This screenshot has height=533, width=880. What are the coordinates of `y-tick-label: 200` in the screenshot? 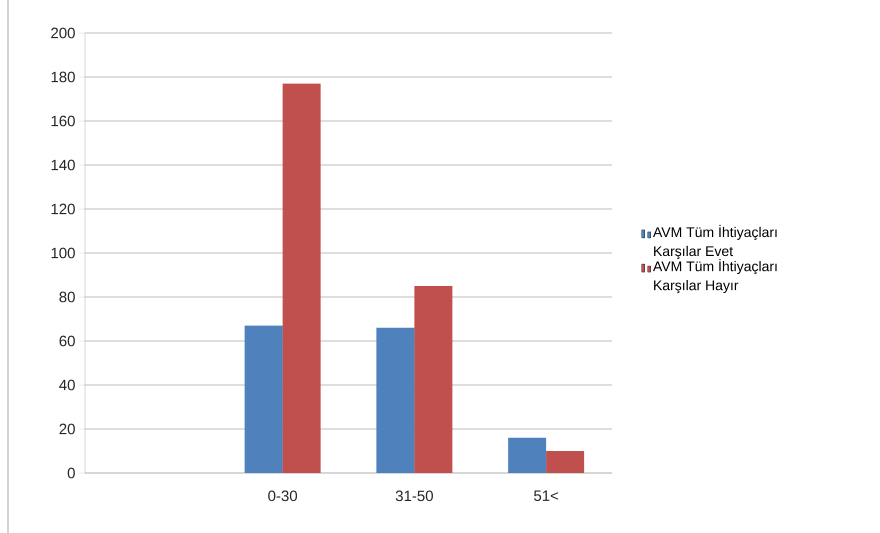 It's located at (63, 33).